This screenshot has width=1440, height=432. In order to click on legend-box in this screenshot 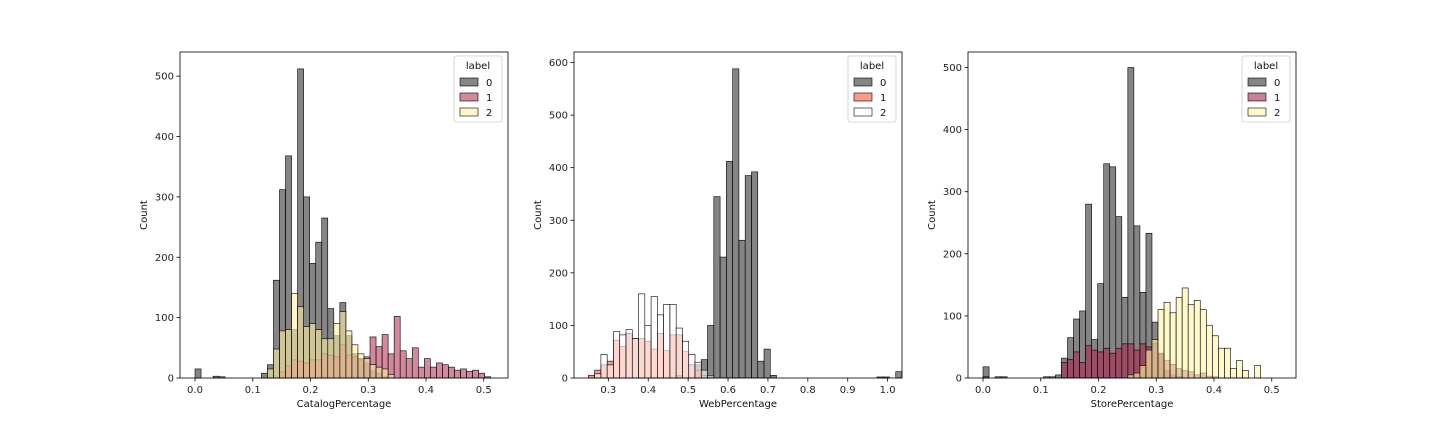, I will do `click(1266, 89)`.